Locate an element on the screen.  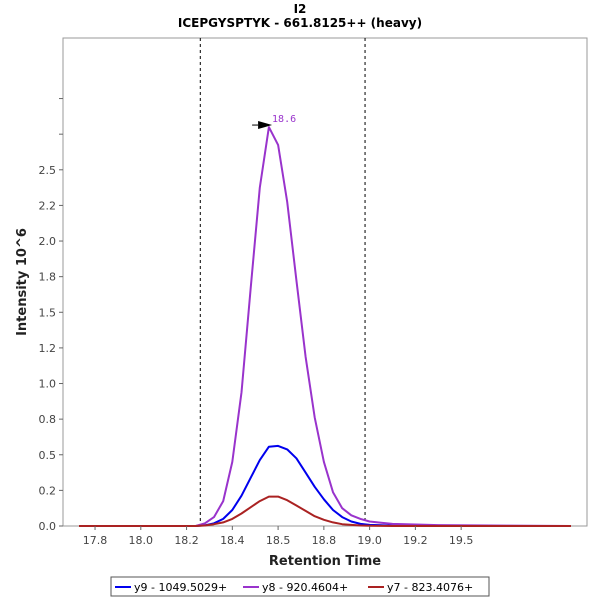
y-tick-label: 2.5 is located at coordinates (48, 170).